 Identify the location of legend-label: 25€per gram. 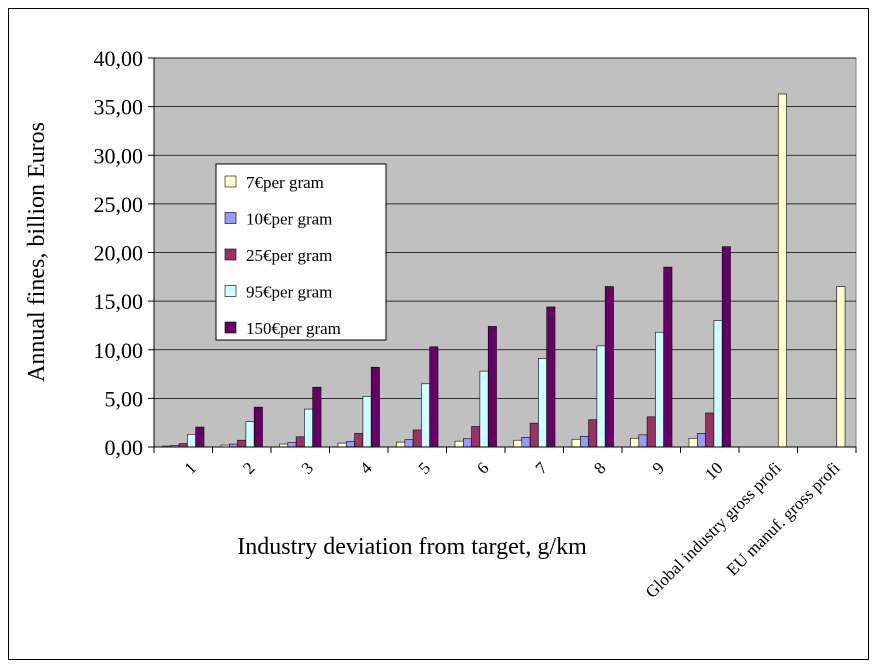
(289, 255).